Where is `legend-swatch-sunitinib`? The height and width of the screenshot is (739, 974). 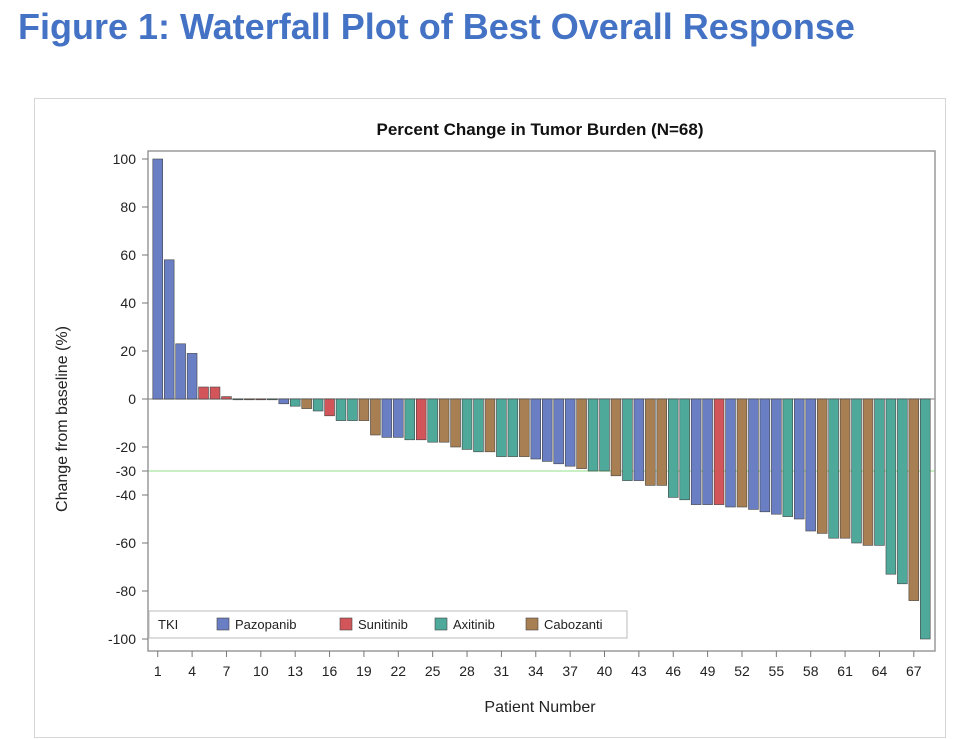
legend-swatch-sunitinib is located at coordinates (346, 624).